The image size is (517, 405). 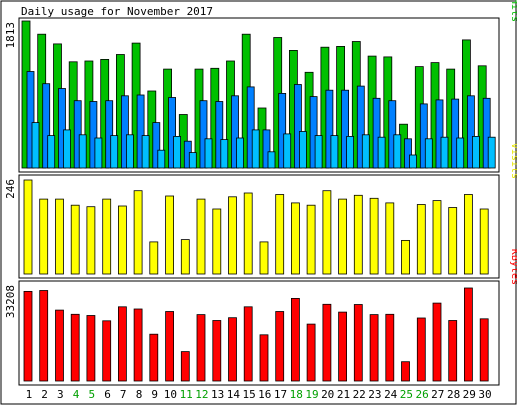 I want to click on panel-label-part: Hits, so click(x=513, y=11).